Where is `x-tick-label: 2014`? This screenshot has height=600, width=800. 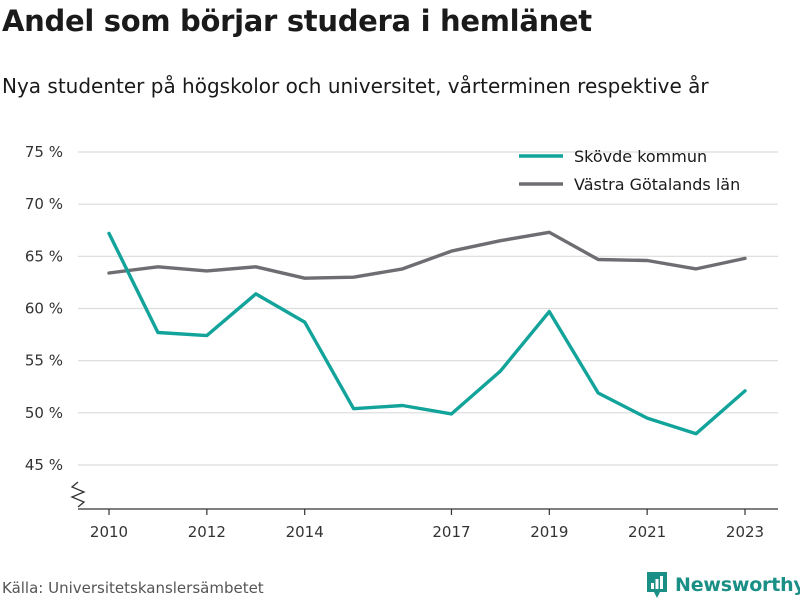 x-tick-label: 2014 is located at coordinates (305, 532).